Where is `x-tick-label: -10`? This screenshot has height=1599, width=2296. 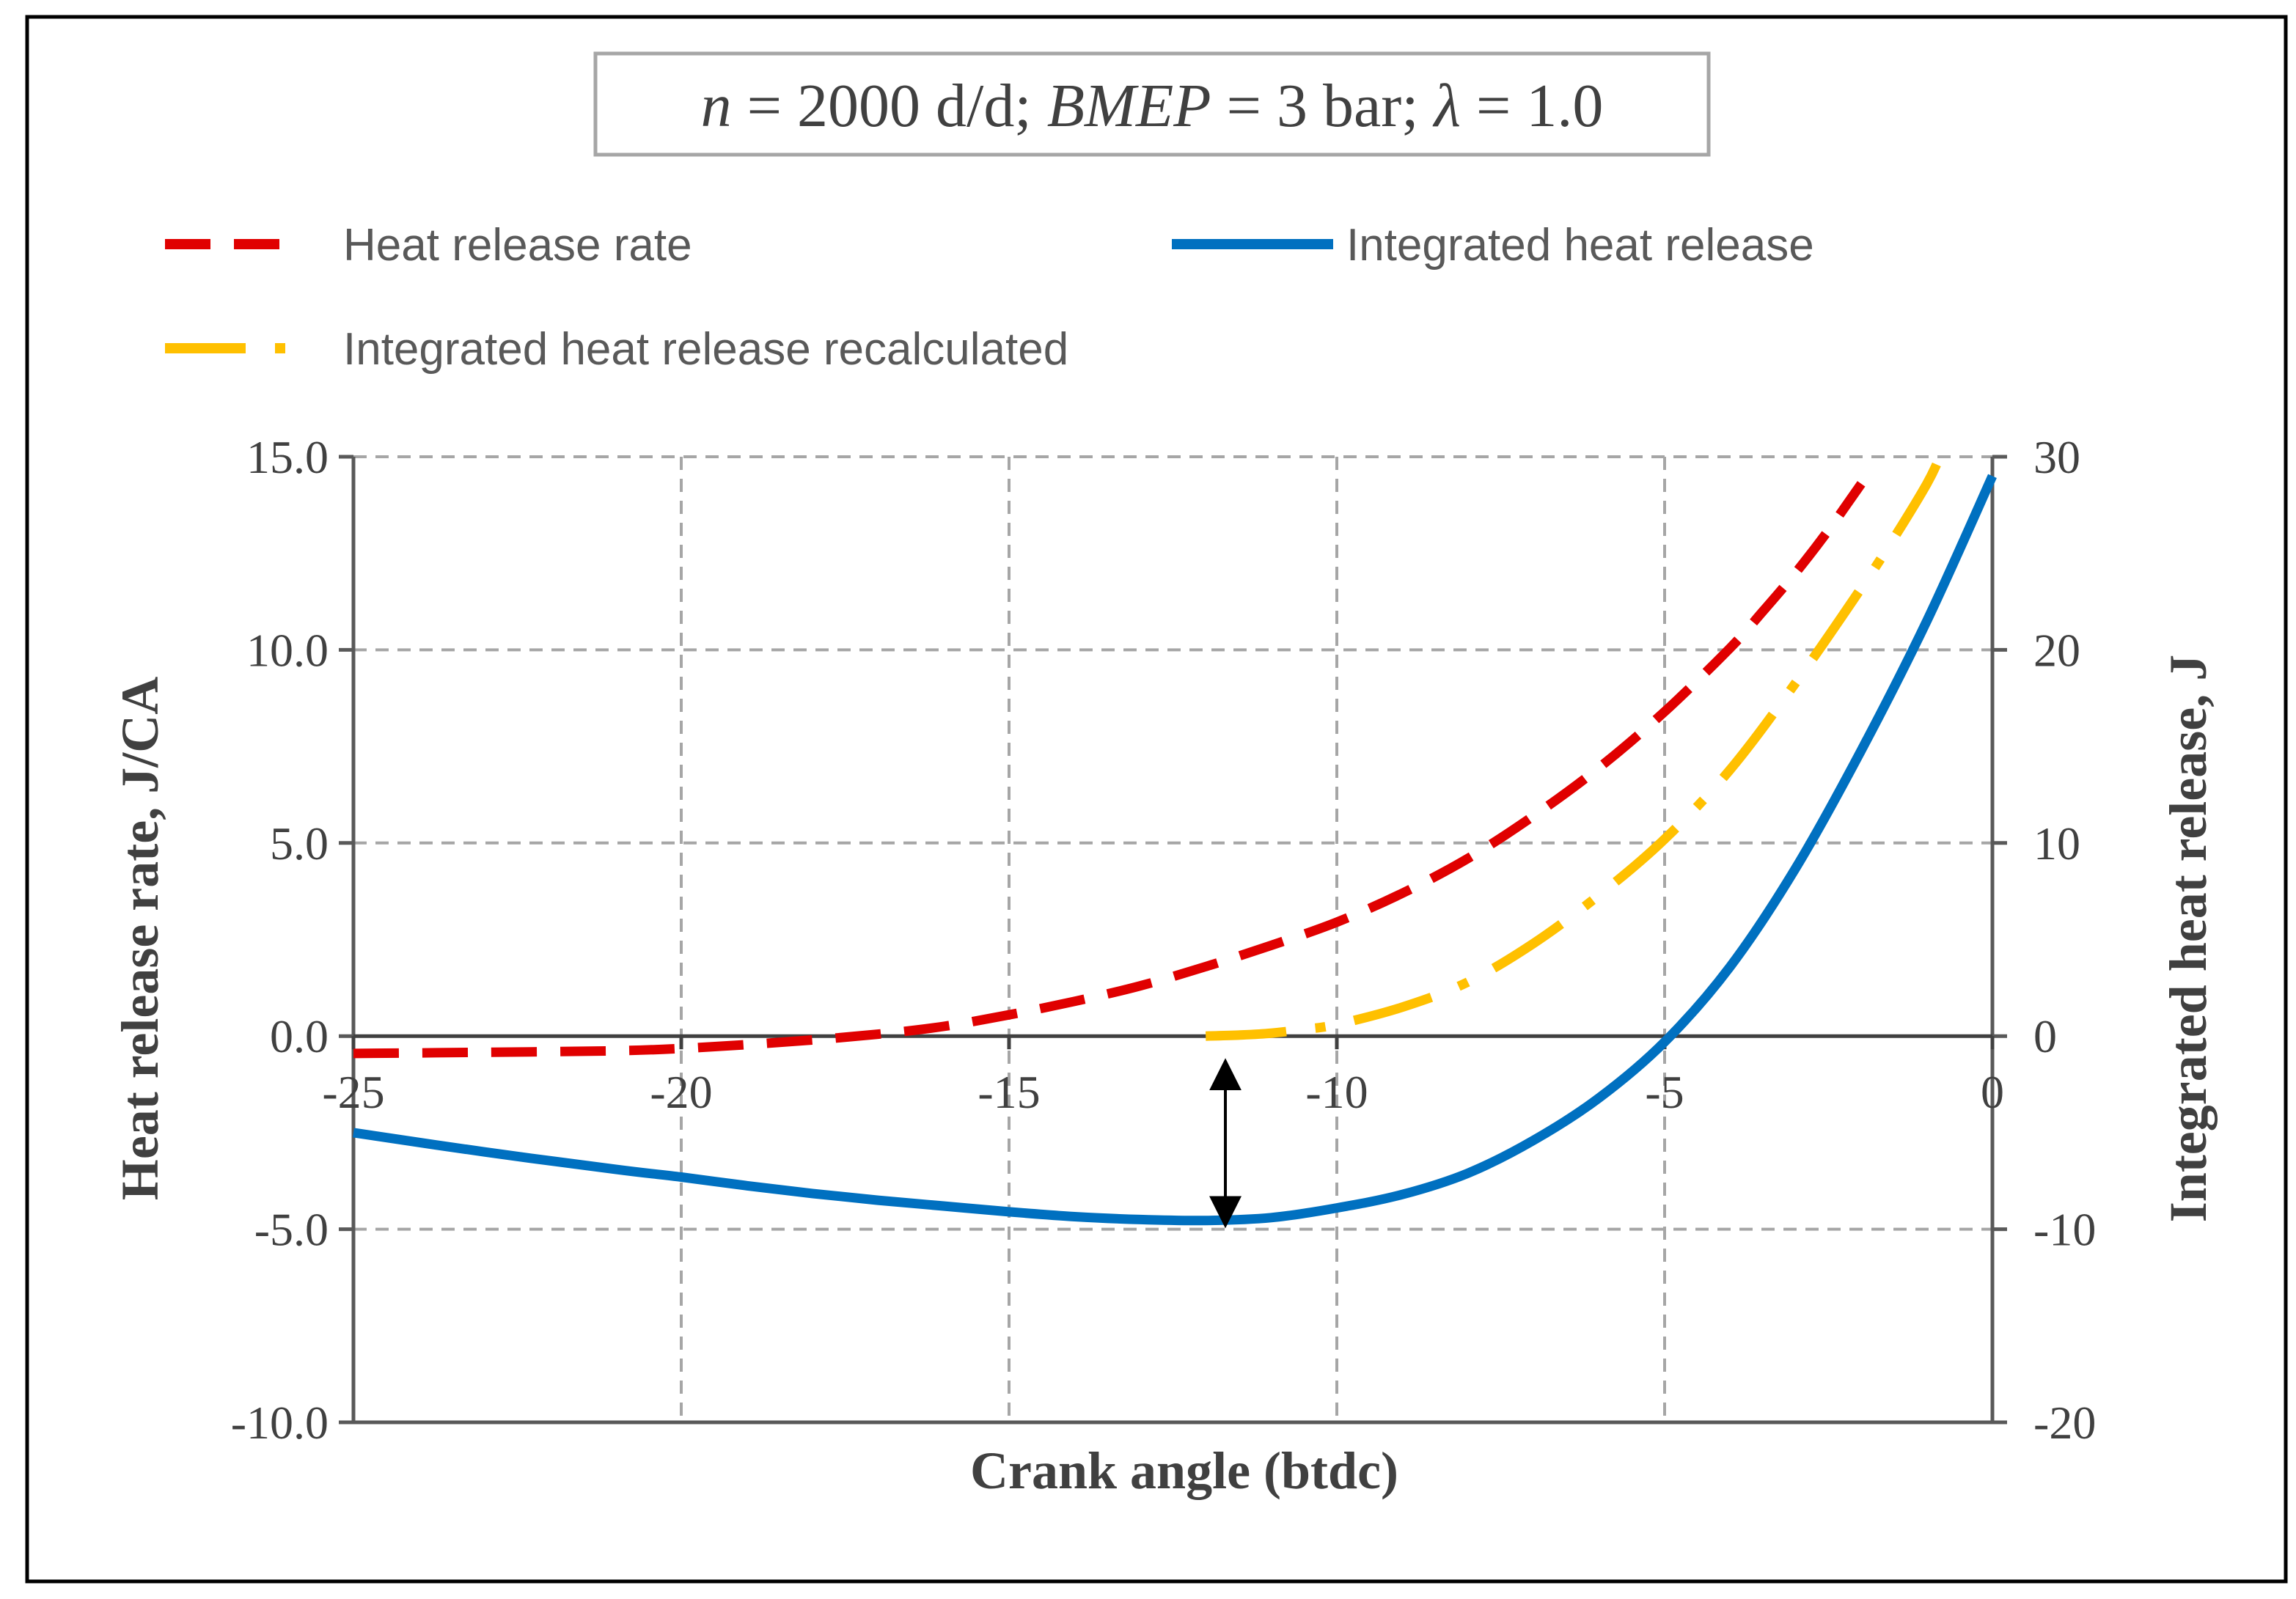
x-tick-label: -10 is located at coordinates (1336, 1092).